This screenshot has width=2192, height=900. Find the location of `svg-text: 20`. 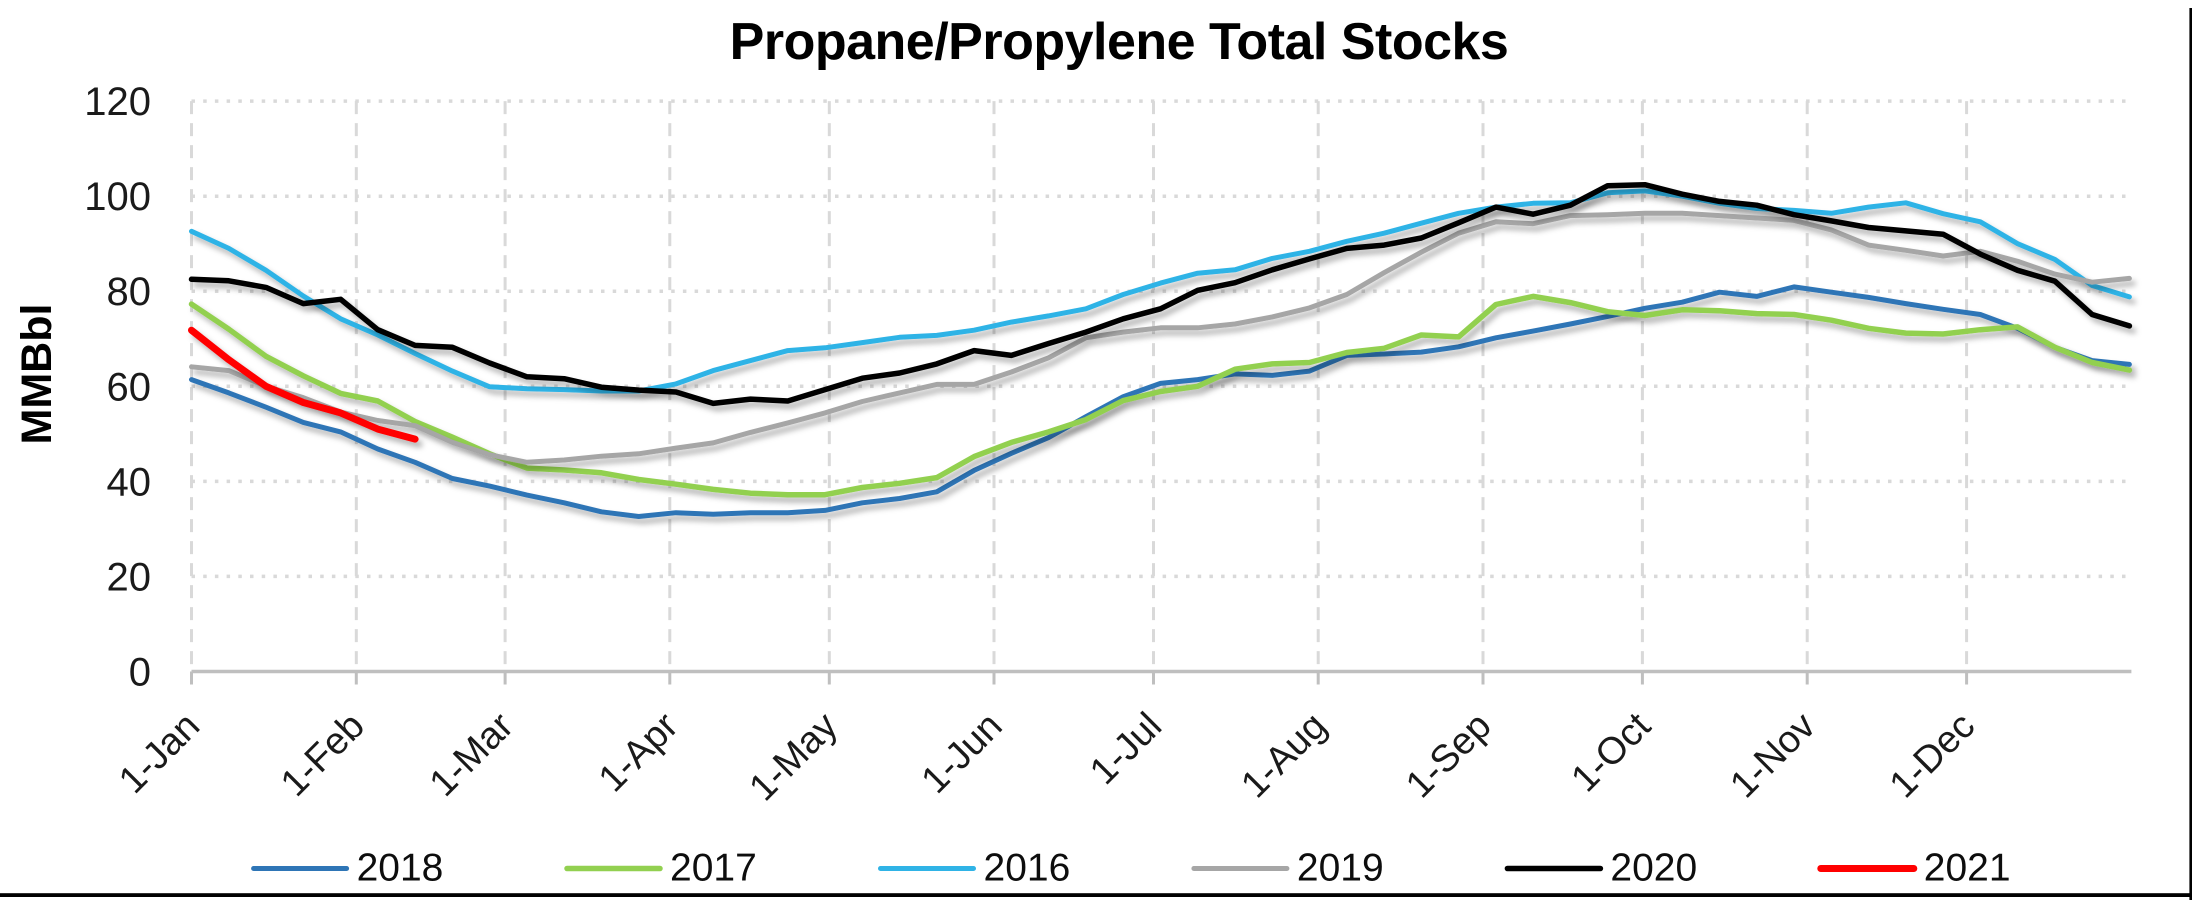

svg-text: 20 is located at coordinates (129, 577).